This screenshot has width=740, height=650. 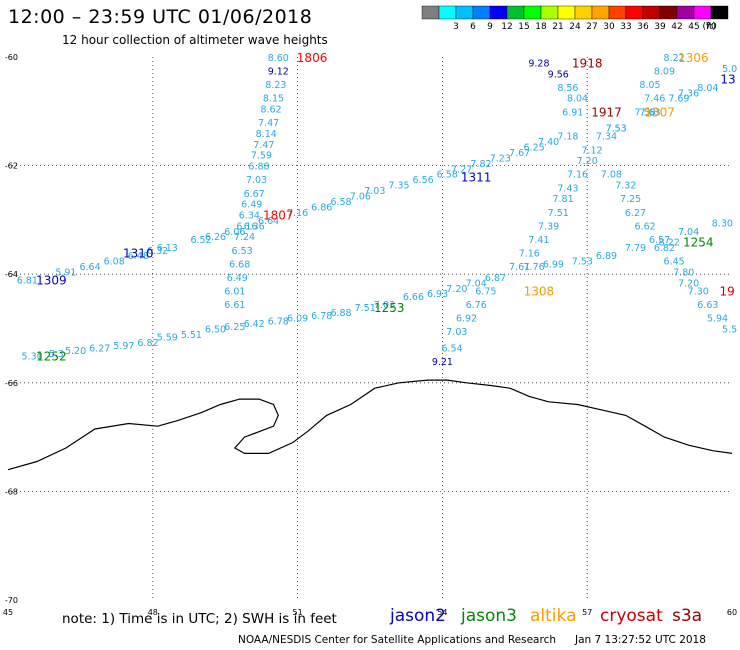 What do you see at coordinates (413, 297) in the screenshot?
I see `wave-height-value: 6.66` at bounding box center [413, 297].